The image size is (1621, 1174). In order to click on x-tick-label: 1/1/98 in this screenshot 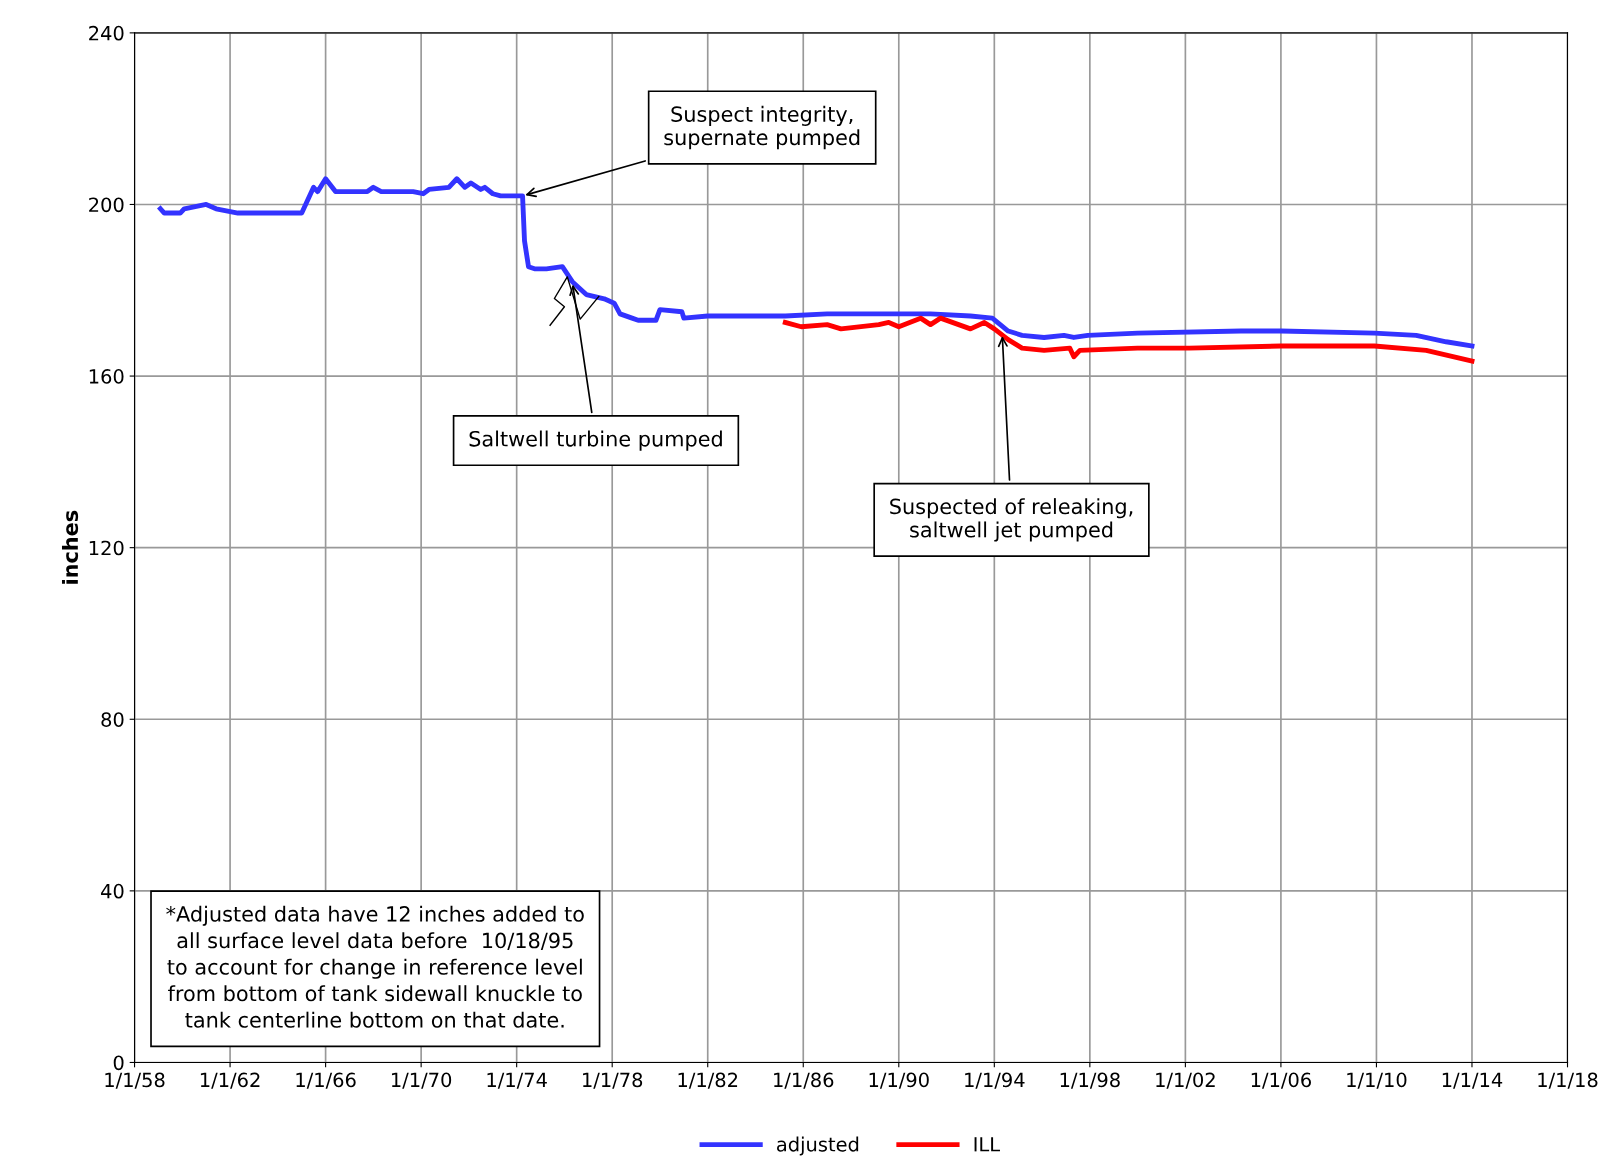, I will do `click(1090, 1080)`.